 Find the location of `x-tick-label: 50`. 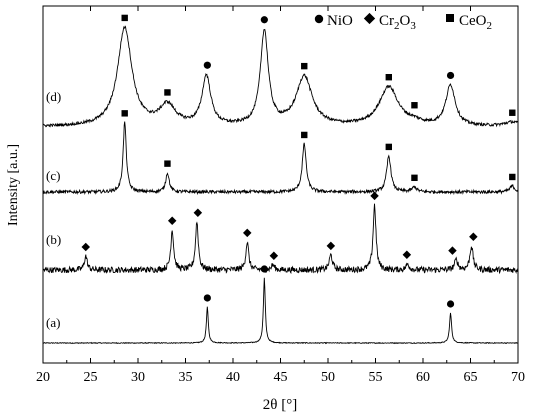

x-tick-label: 50 is located at coordinates (328, 377).